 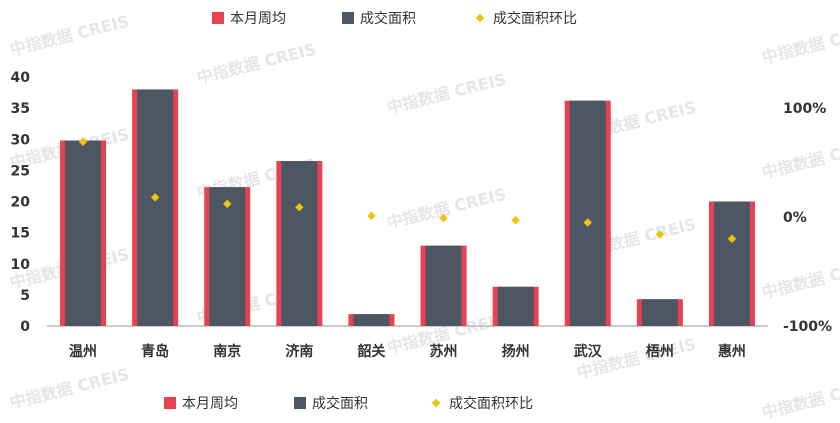 I want to click on legend-top: 本月周均 成交面积 成交面积环比, so click(x=422, y=18).